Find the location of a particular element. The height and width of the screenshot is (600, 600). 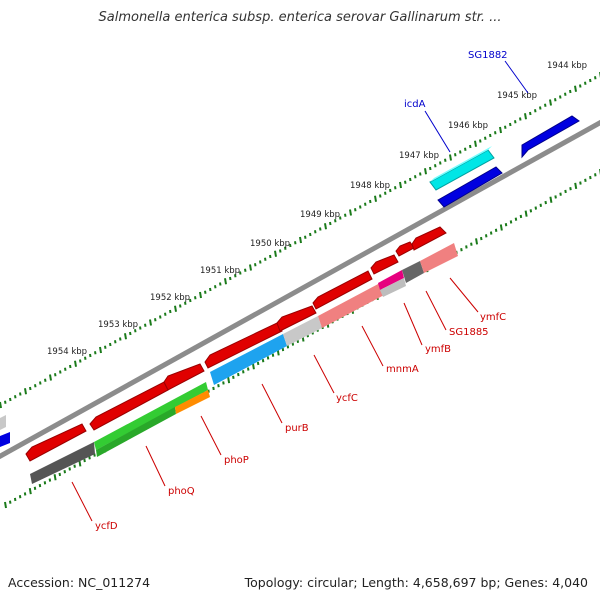

block-phoQ-green is located at coordinates (151, 416).